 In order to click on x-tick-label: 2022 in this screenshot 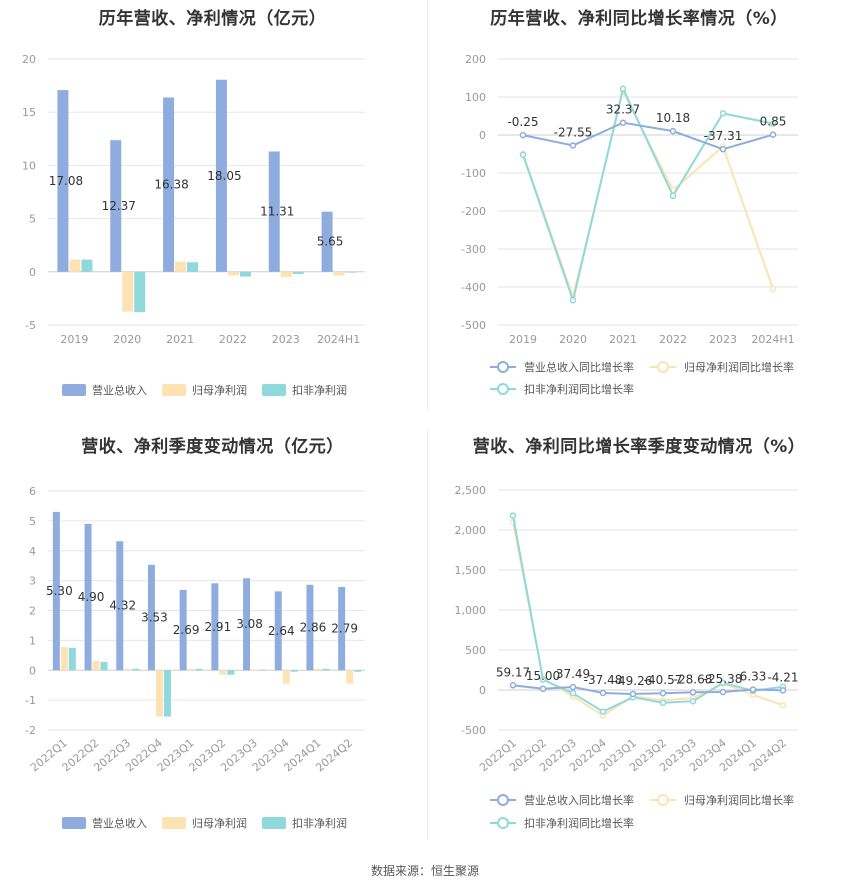, I will do `click(233, 339)`.